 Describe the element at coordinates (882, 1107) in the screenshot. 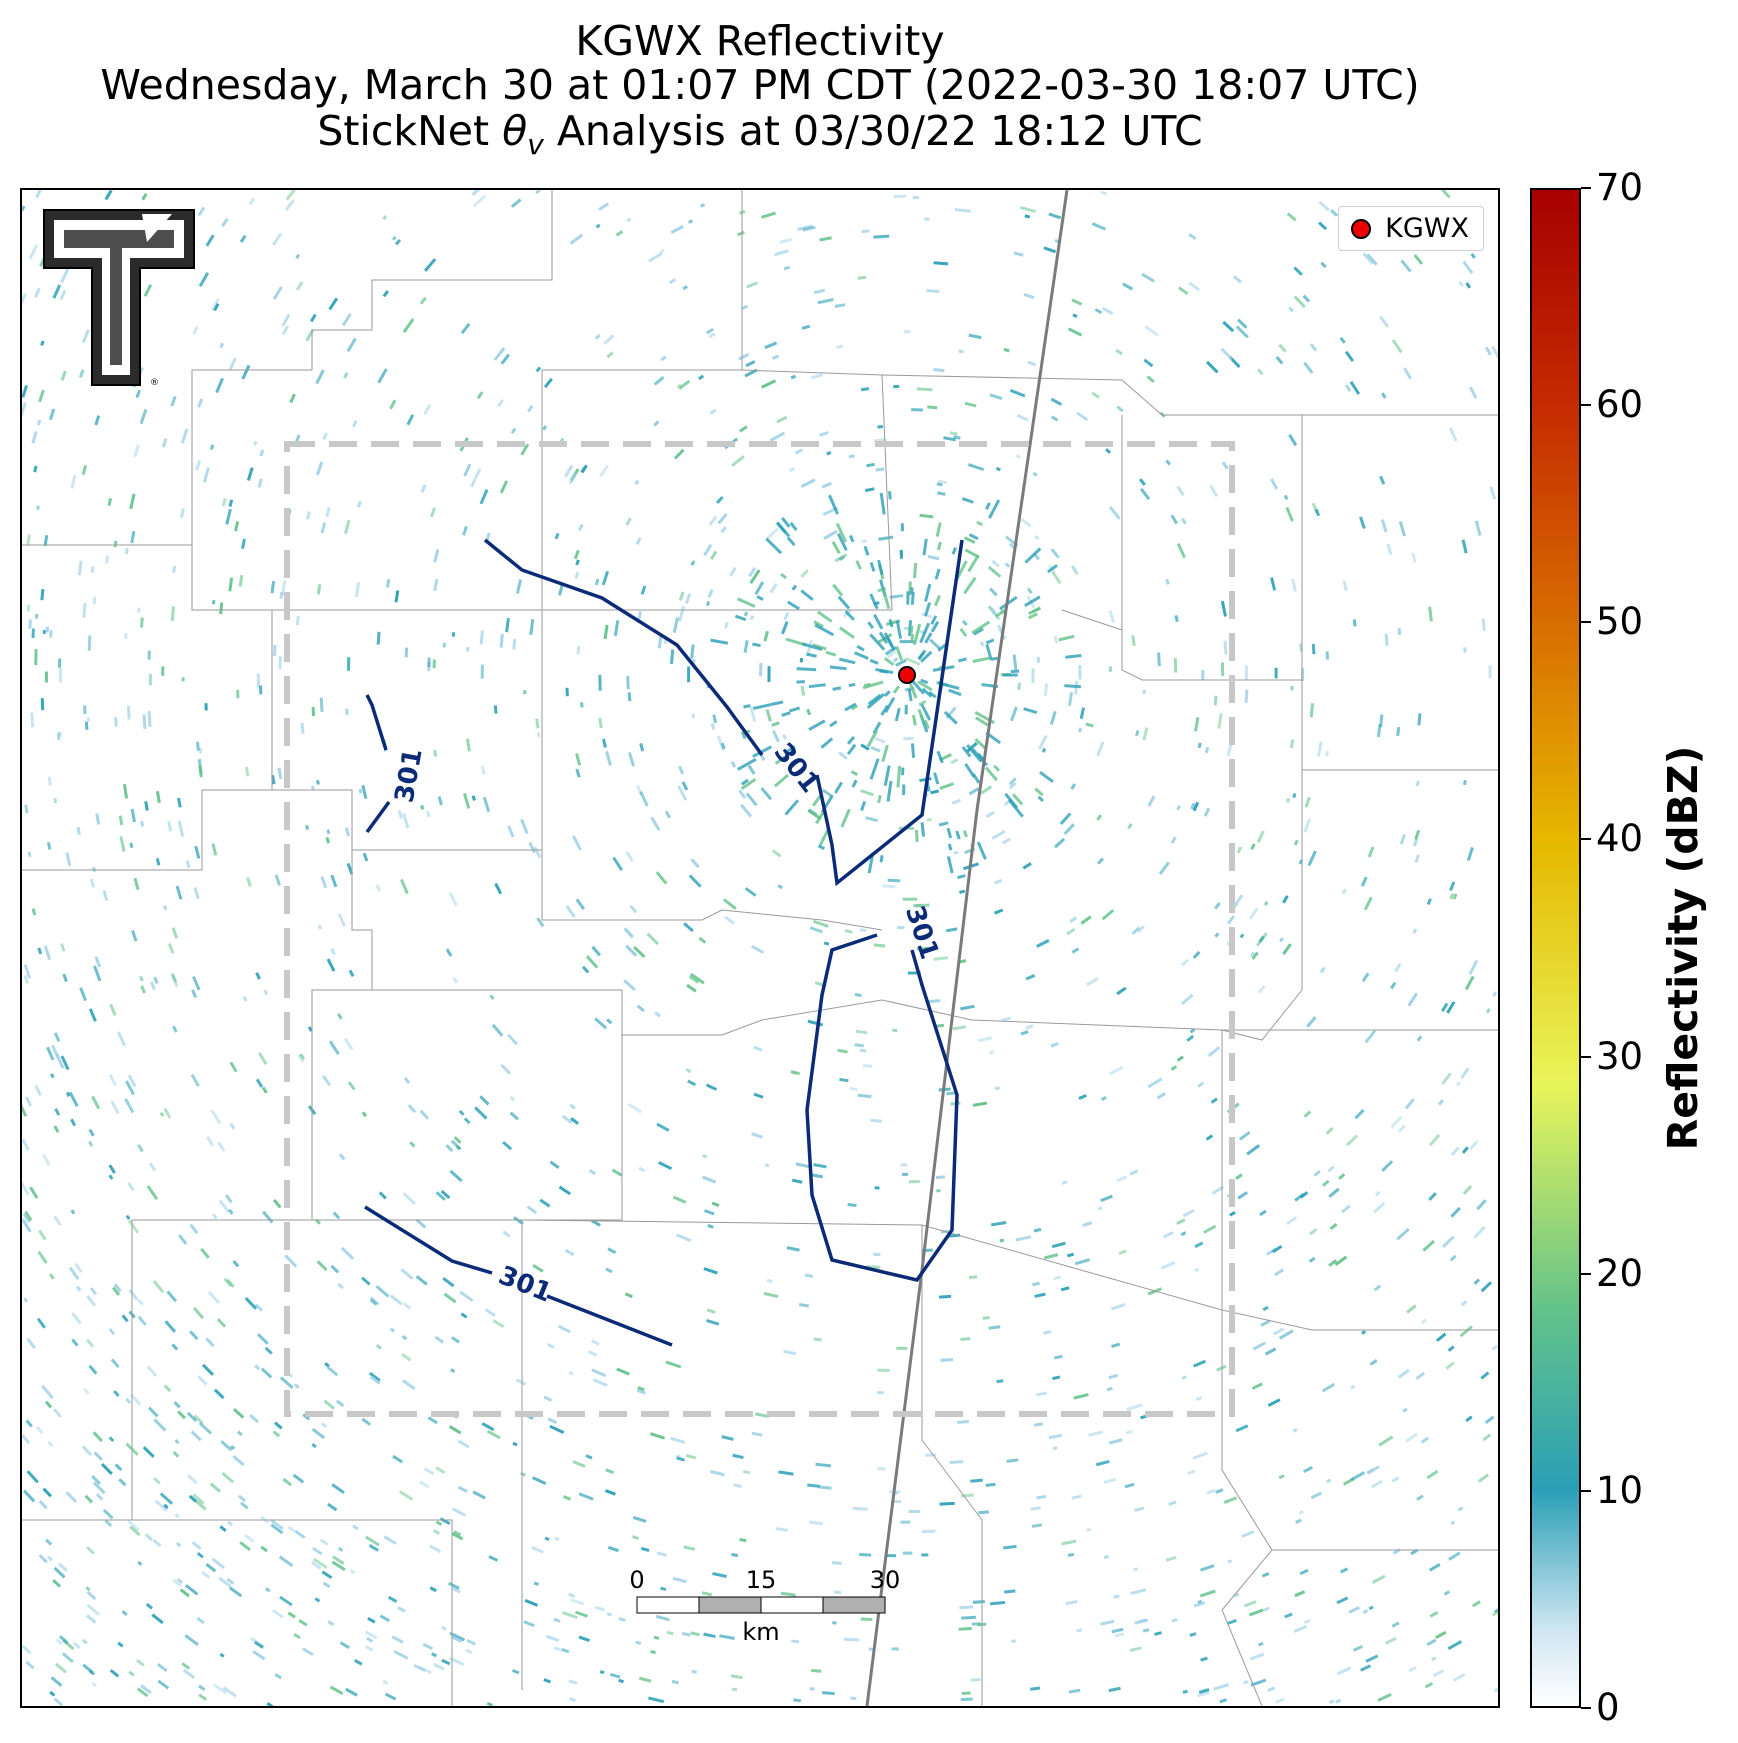

I see `contour-line-c` at that location.